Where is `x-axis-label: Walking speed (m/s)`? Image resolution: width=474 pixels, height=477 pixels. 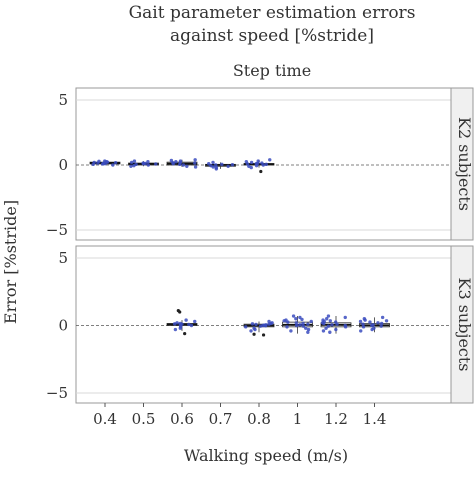
x-axis-label: Walking speed (m/s) is located at coordinates (266, 455).